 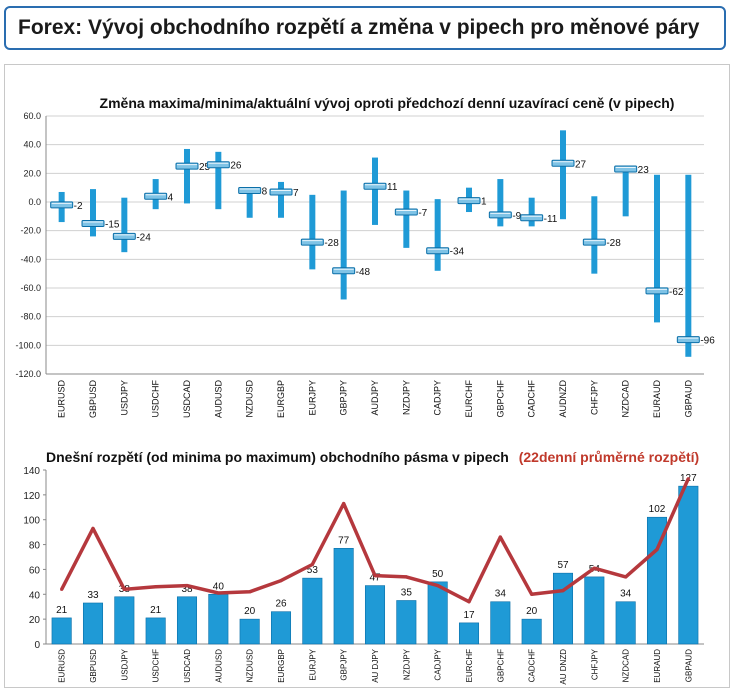 What do you see at coordinates (205, 167) in the screenshot?
I see `chart1-value-label: 25` at bounding box center [205, 167].